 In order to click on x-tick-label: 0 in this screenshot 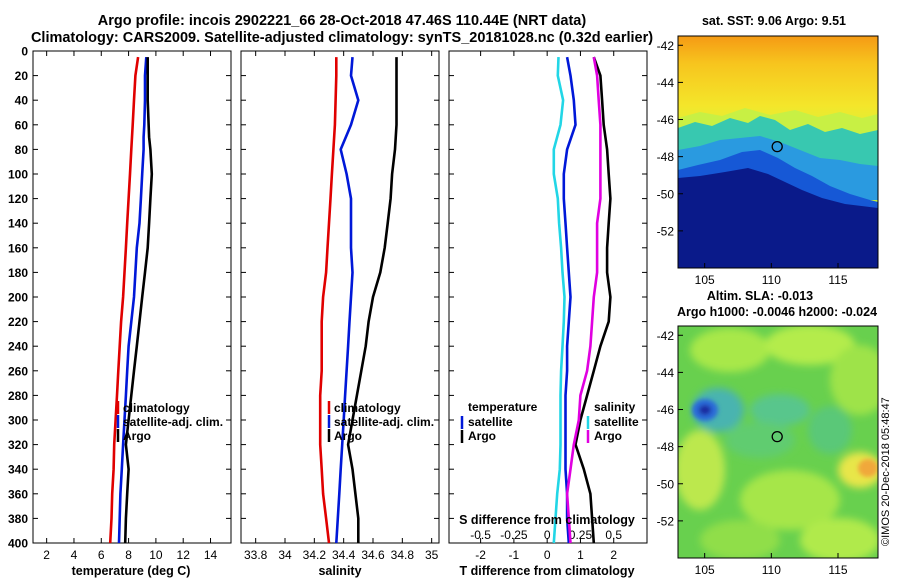, I will do `click(547, 555)`.